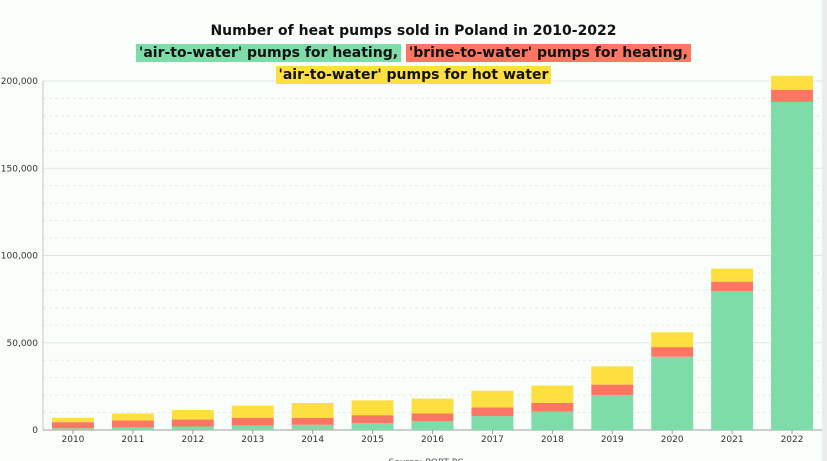 The width and height of the screenshot is (827, 461). Describe the element at coordinates (19, 82) in the screenshot. I see `y-tick-label: 200,000` at that location.